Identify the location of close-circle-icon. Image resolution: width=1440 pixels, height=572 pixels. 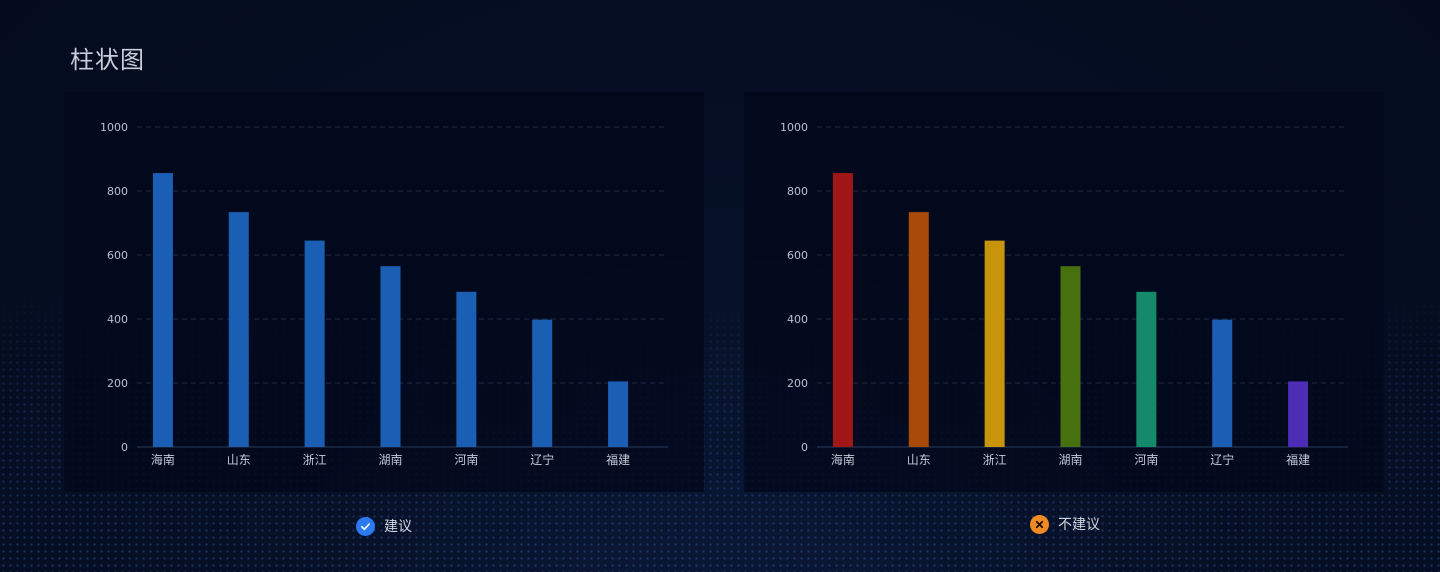
(1039, 524).